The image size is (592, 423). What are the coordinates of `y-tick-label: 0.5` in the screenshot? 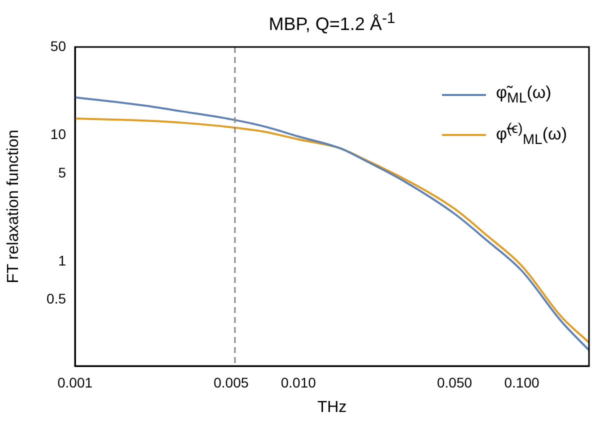 It's located at (56, 298).